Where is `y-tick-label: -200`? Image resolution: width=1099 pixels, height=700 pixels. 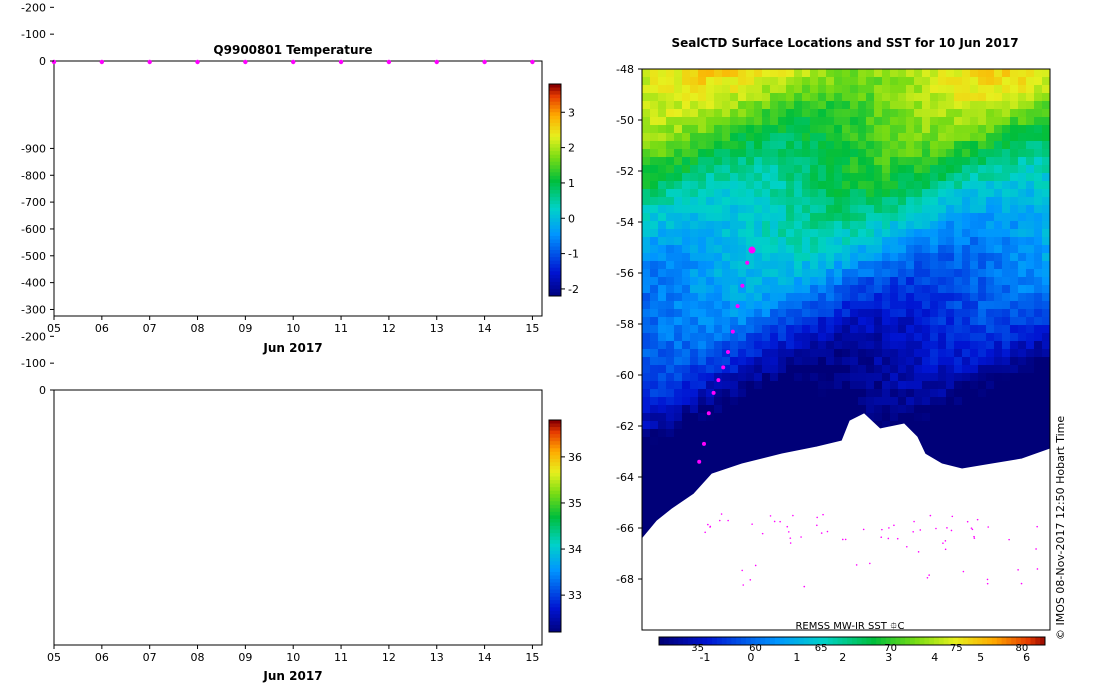
y-tick-label: -200 is located at coordinates (33, 7).